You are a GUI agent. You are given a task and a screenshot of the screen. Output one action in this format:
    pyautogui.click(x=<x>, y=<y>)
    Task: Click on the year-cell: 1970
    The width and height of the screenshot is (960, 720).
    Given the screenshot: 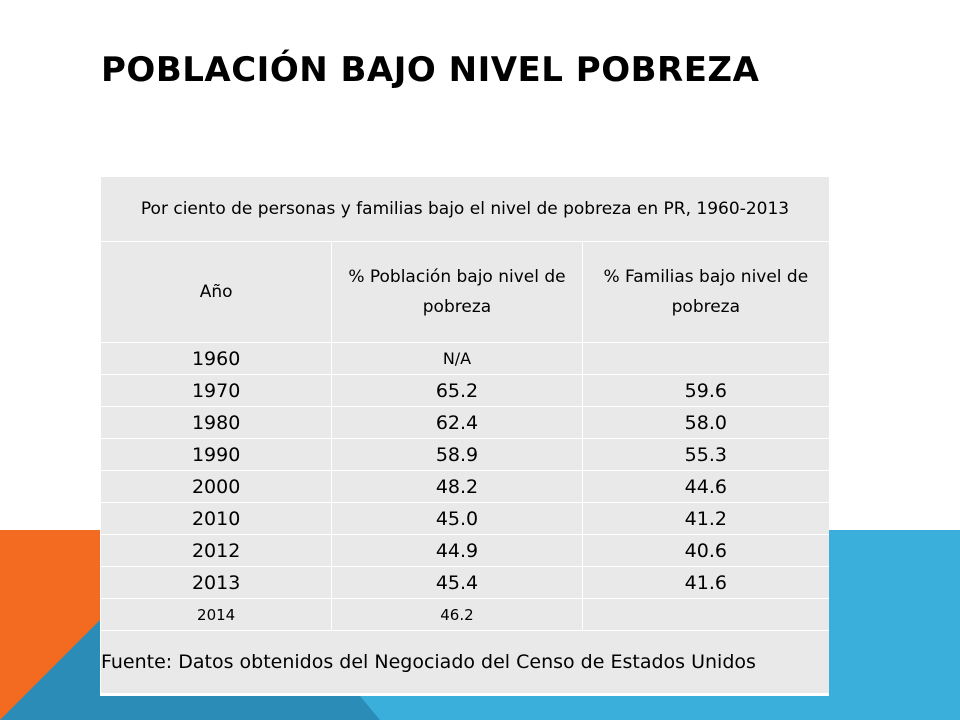 What is the action you would take?
    pyautogui.click(x=216, y=390)
    